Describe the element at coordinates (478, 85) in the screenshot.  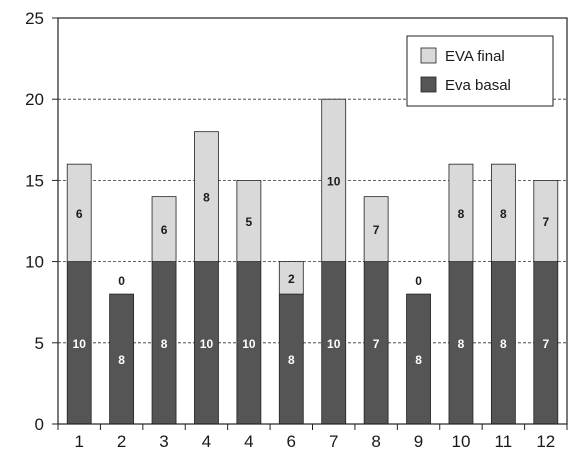
I see `legend-label: Eva basal` at that location.